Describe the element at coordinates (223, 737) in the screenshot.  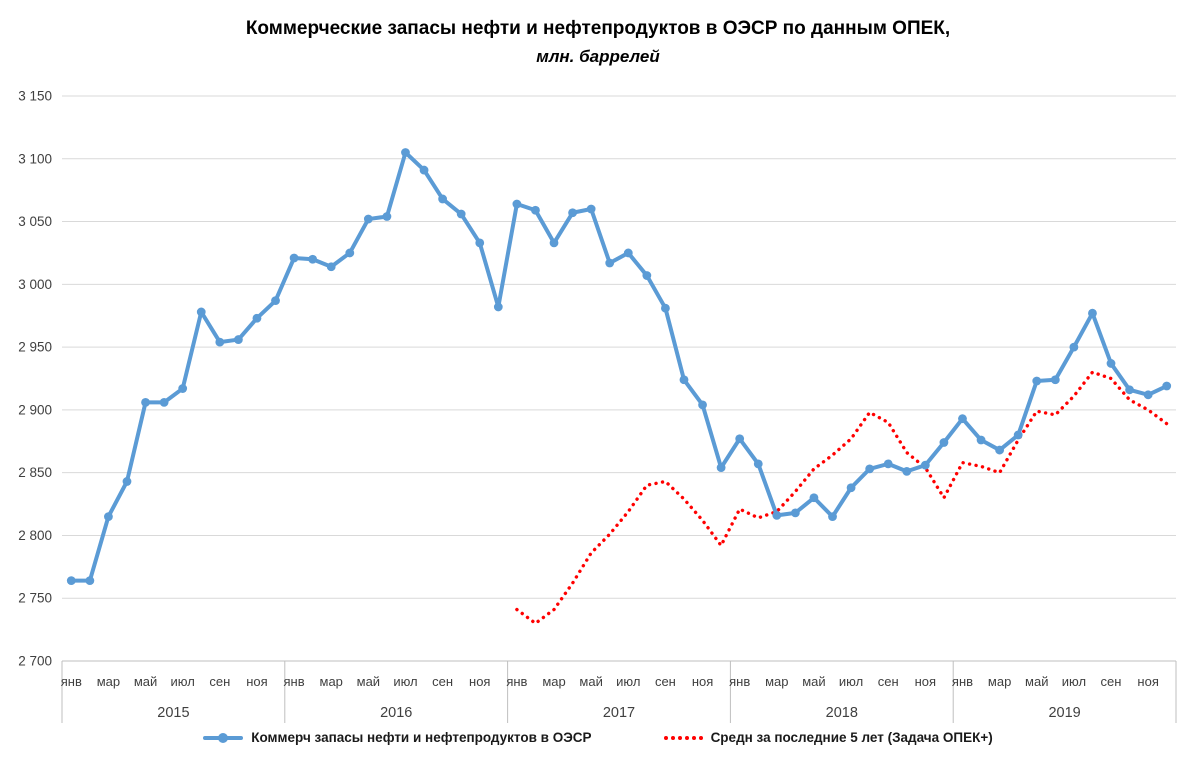
I see `blue-series-marker-icon` at that location.